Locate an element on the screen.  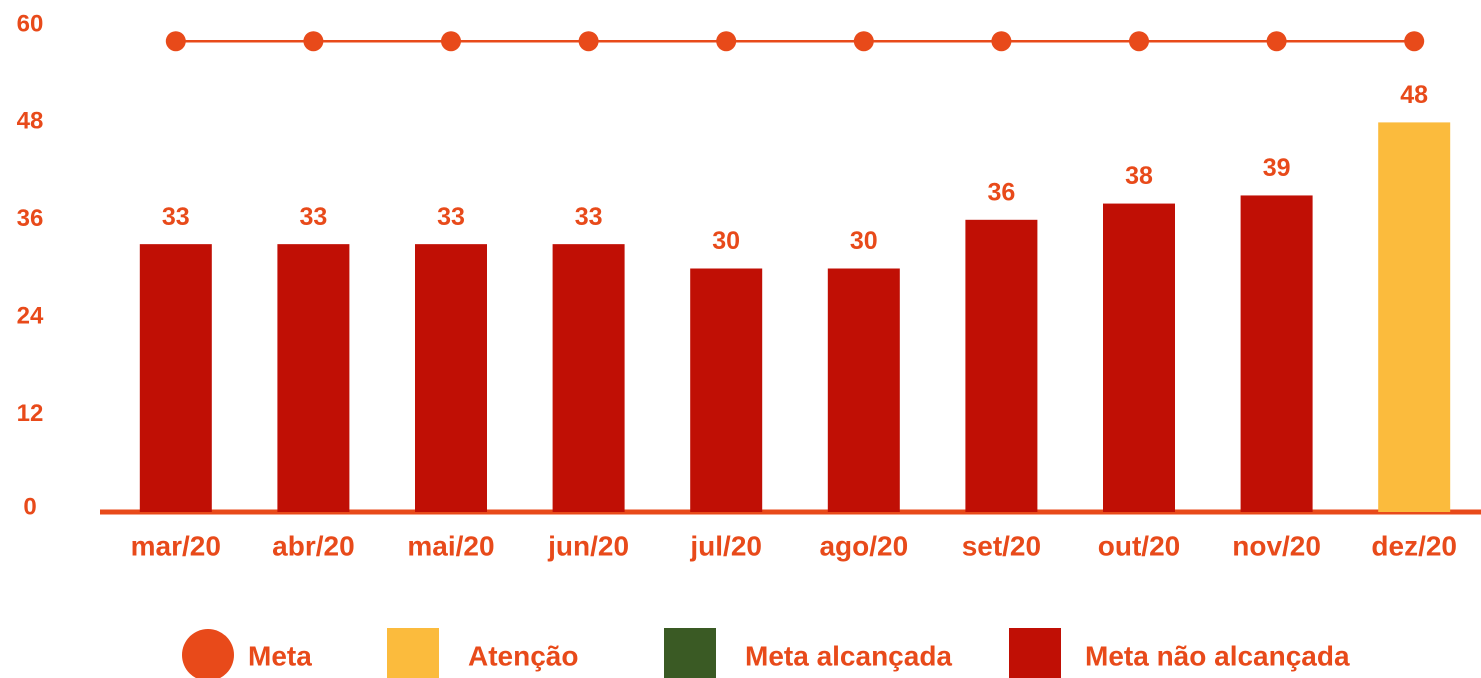
legend-label: Meta não alcançada is located at coordinates (1217, 655).